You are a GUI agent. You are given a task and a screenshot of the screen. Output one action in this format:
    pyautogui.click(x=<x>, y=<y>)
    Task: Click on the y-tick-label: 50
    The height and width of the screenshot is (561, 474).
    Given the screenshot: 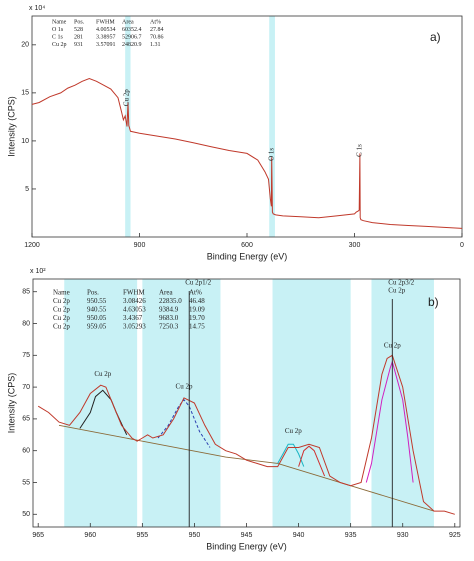 What is the action you would take?
    pyautogui.click(x=26, y=514)
    